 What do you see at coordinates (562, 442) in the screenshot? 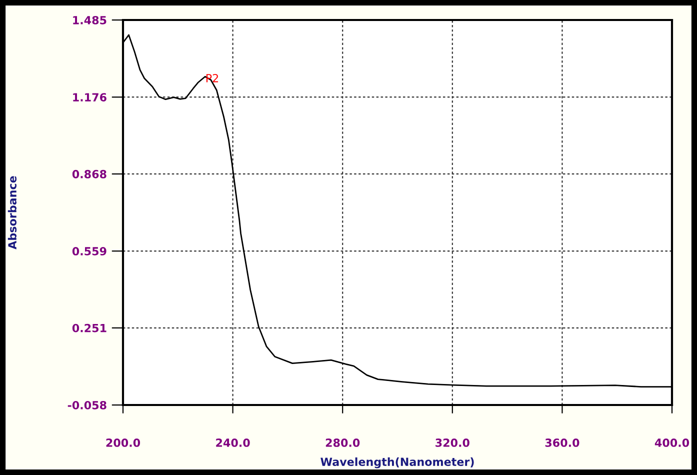
I see `x-tick-label: 360.0` at bounding box center [562, 442].